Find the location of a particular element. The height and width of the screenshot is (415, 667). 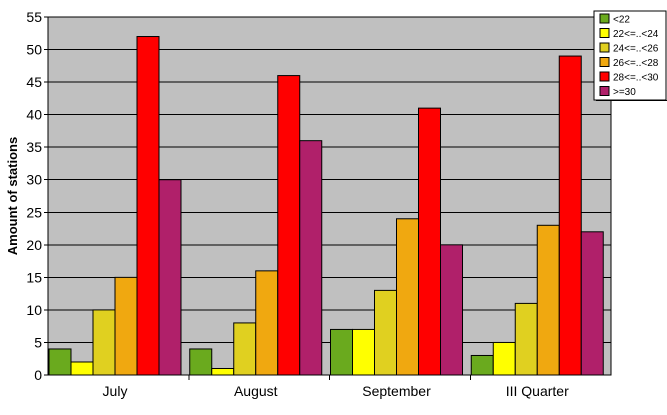

y-tick-label: 10 is located at coordinates (34, 310).